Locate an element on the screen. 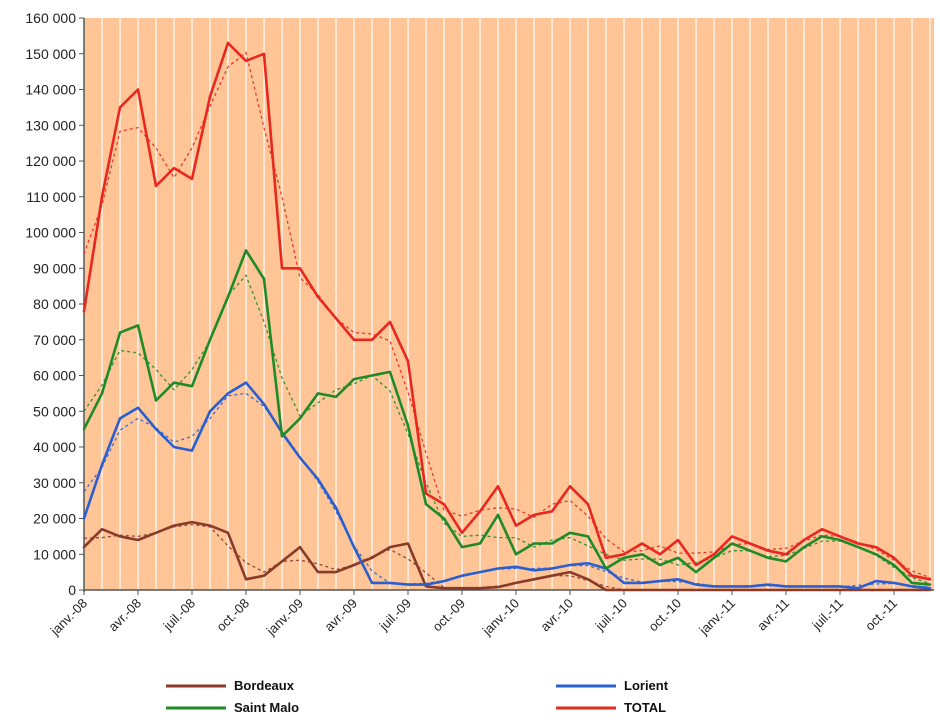 The image size is (940, 722). legend-label: Lorient is located at coordinates (646, 685).